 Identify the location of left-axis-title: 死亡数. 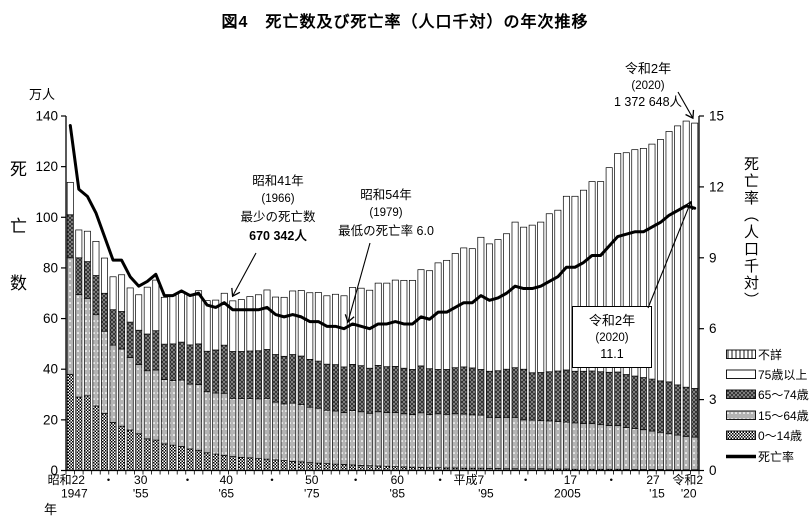
(16, 245).